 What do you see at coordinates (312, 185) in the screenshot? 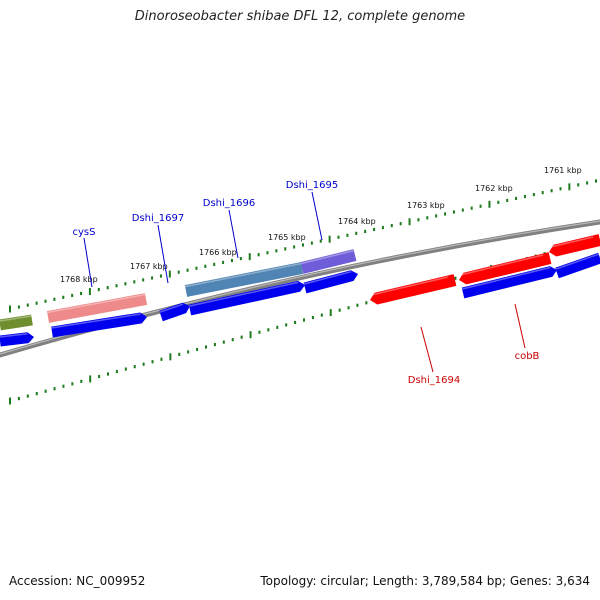
I see `gene-label: Dshi_1695` at bounding box center [312, 185].